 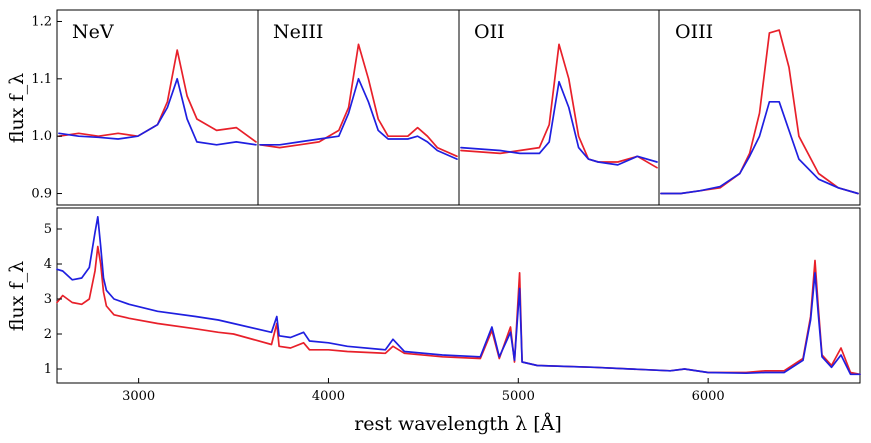 I want to click on panel-oiii-frame, so click(x=759, y=107).